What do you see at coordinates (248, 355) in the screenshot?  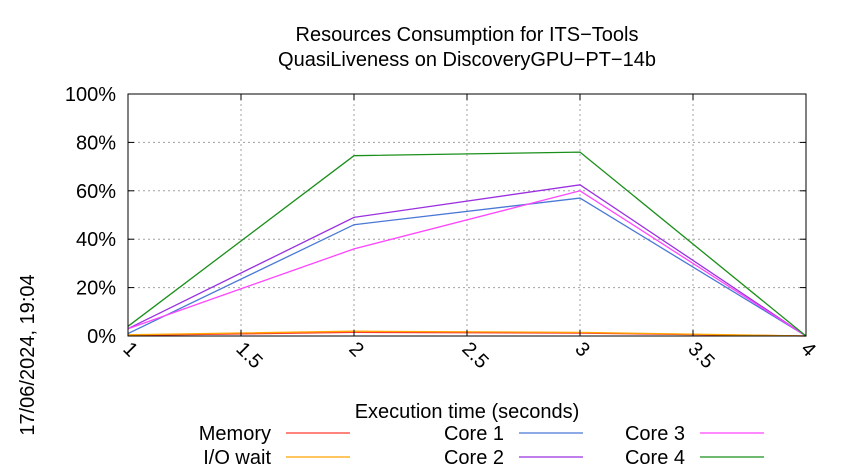 I see `x-tick-label: 1.5` at bounding box center [248, 355].